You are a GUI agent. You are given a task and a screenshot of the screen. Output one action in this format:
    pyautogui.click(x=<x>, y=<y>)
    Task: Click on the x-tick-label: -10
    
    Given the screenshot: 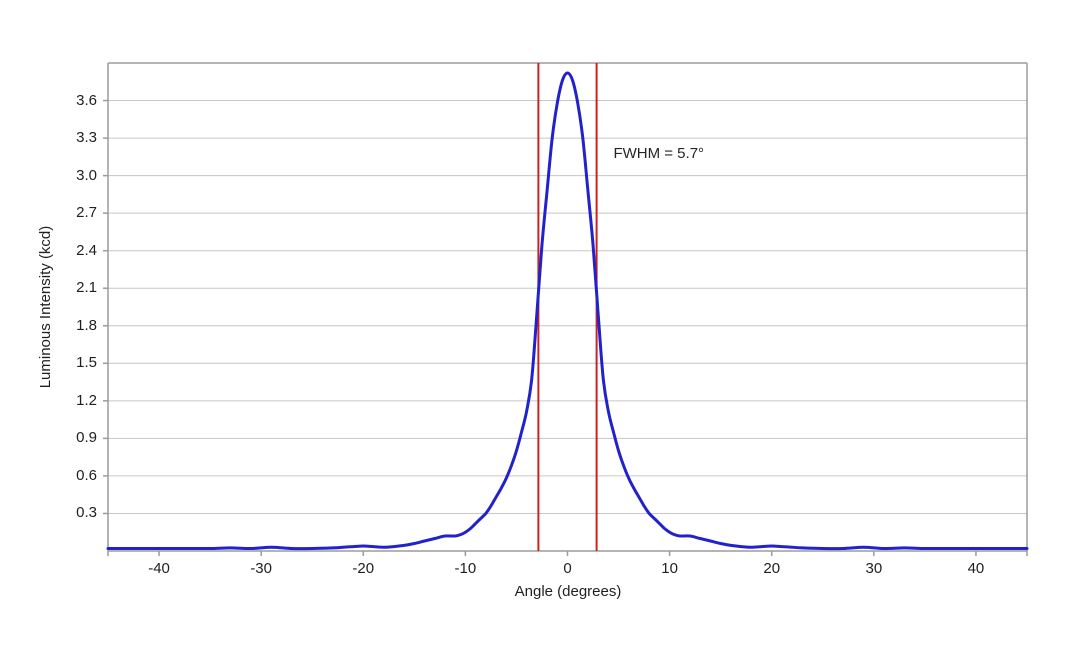 What is the action you would take?
    pyautogui.click(x=465, y=568)
    